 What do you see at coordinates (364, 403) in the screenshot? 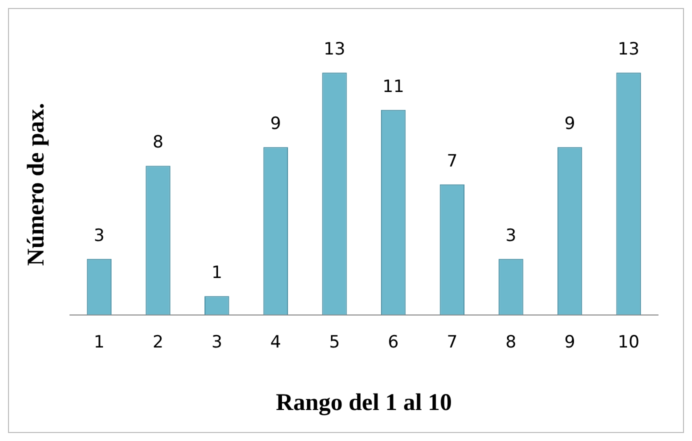
I see `x-axis-title: Rango del 1 al 10` at bounding box center [364, 403].